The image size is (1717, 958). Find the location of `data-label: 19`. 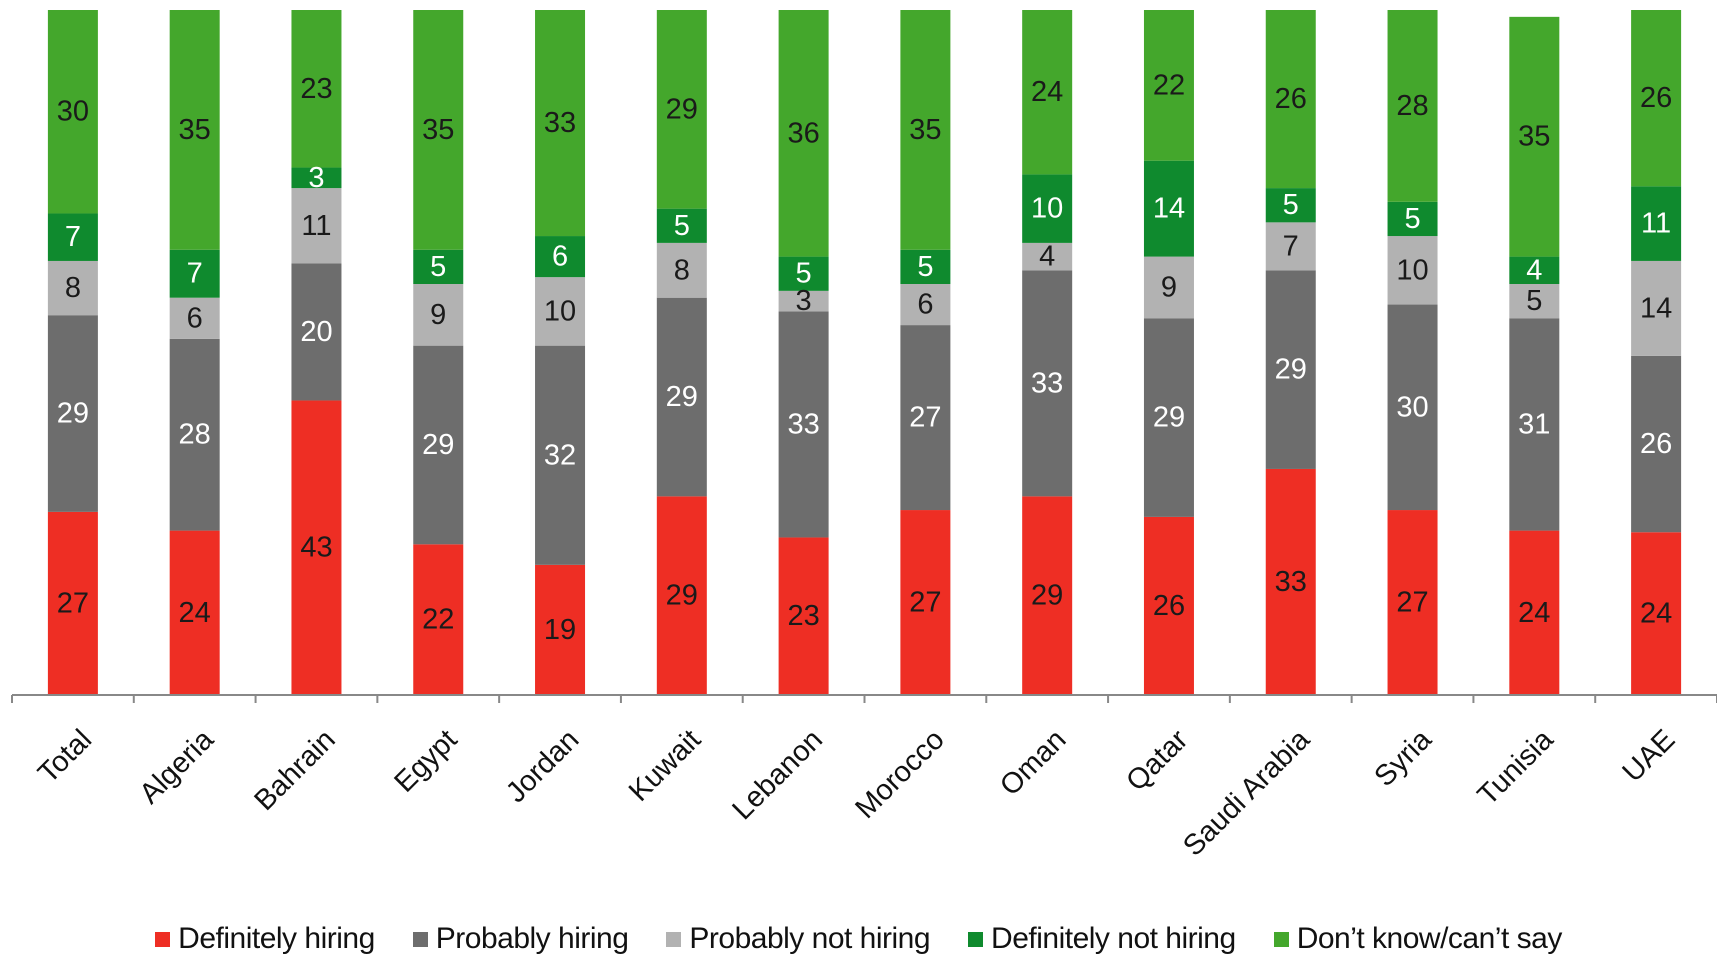

data-label: 19 is located at coordinates (560, 630).